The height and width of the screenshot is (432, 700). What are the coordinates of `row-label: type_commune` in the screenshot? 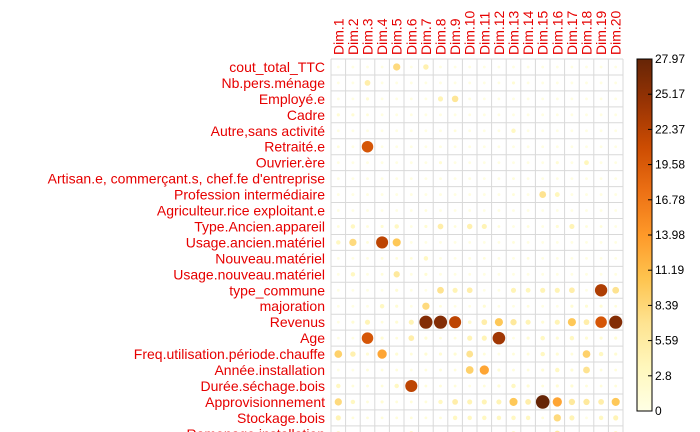 It's located at (277, 290).